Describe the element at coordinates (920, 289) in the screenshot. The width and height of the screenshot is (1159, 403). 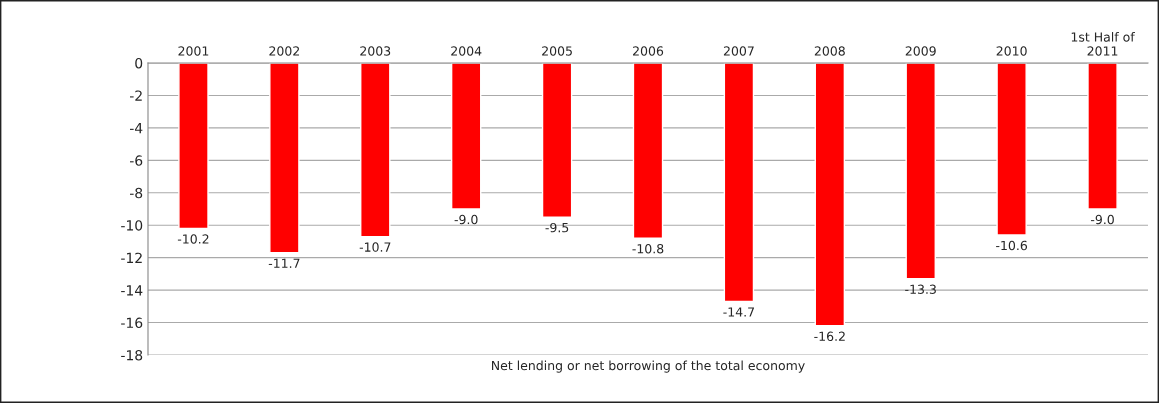
I see `data-label: -13.3` at that location.